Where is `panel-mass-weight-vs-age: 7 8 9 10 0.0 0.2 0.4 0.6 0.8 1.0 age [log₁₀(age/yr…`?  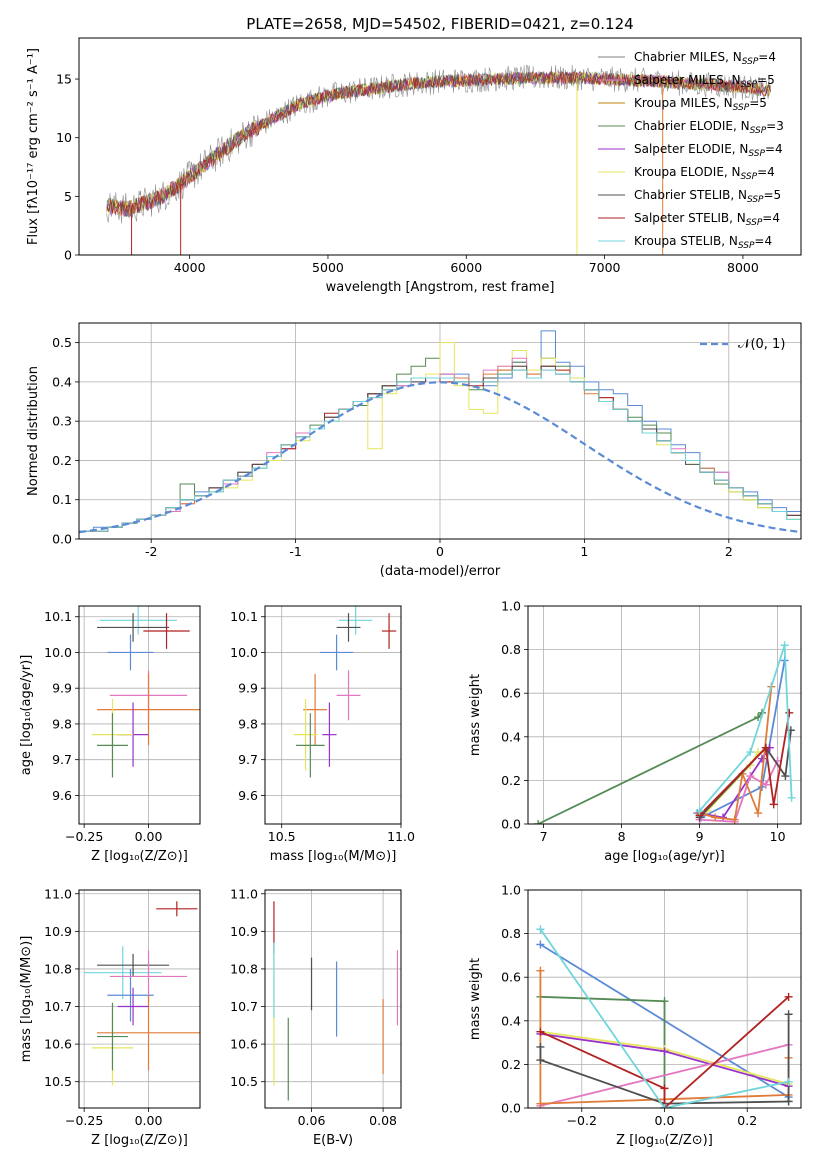
panel-mass-weight-vs-age: 7 8 9 10 0.0 0.2 0.4 0.6 0.8 1.0 age [log₁₀(age/yr… is located at coordinates (635, 731).